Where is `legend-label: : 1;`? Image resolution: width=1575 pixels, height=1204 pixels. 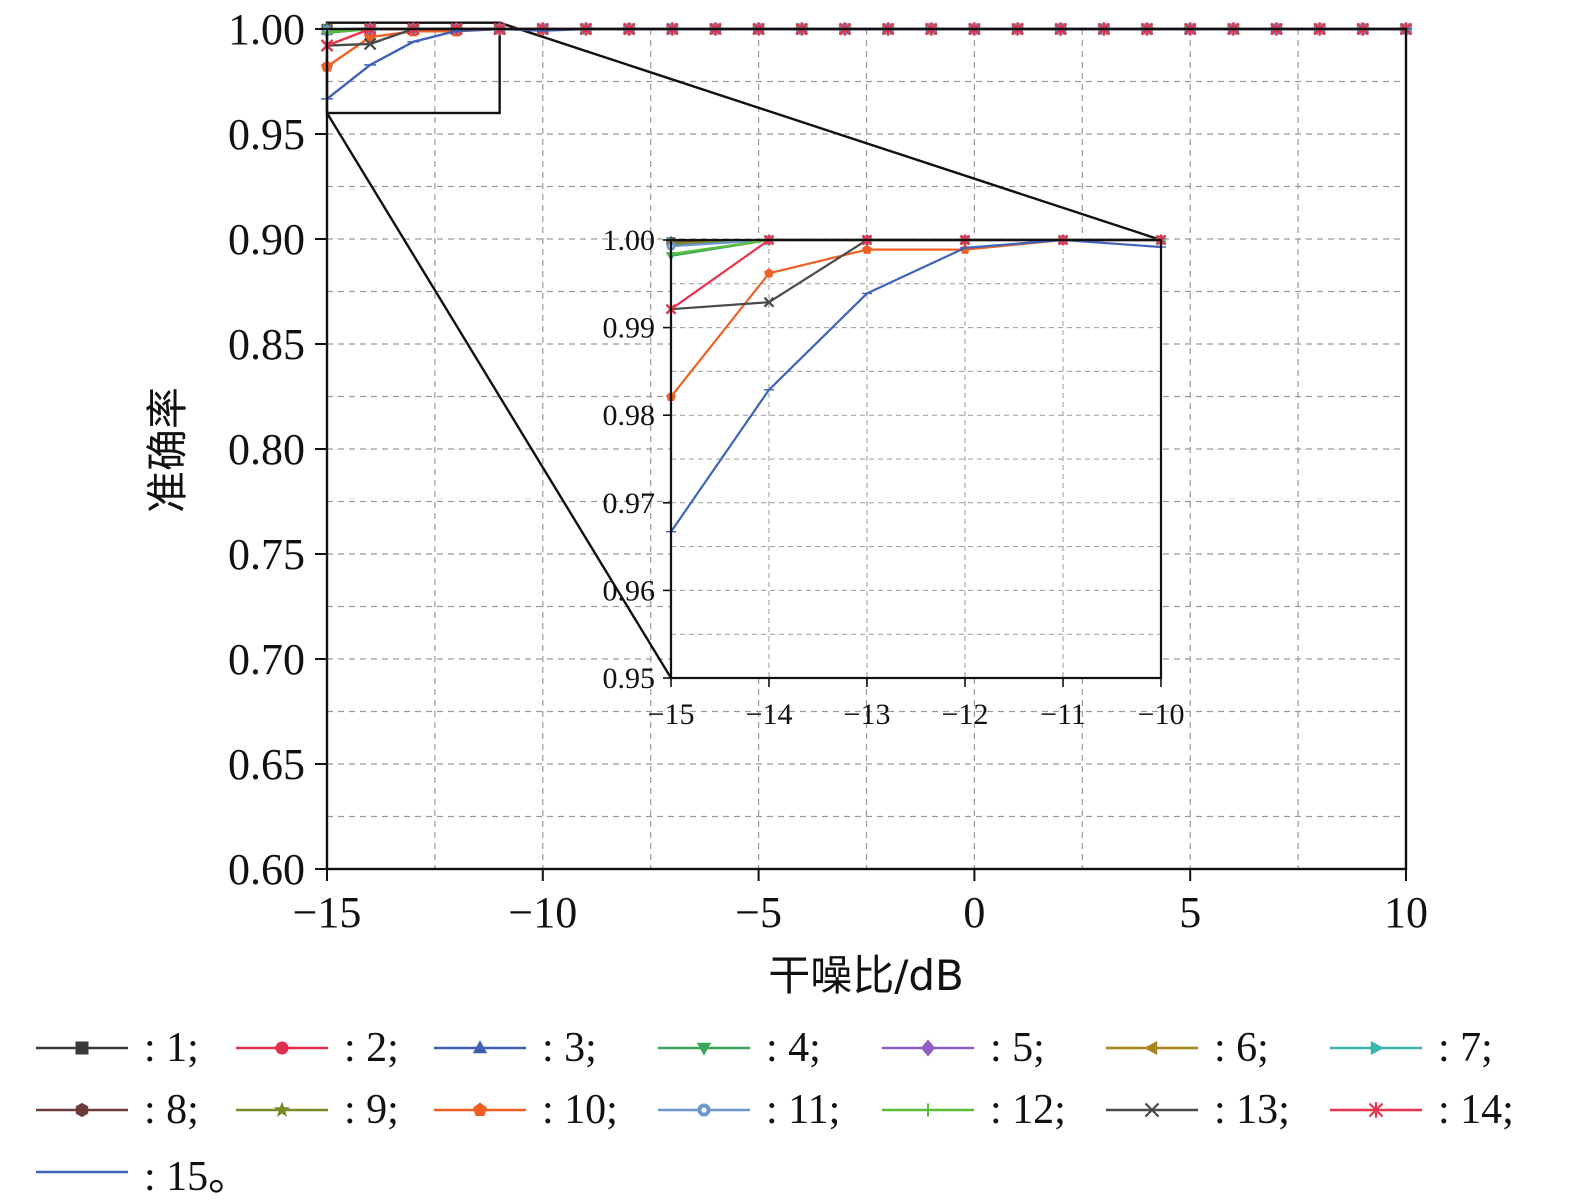
legend-label: : 1; is located at coordinates (171, 1048).